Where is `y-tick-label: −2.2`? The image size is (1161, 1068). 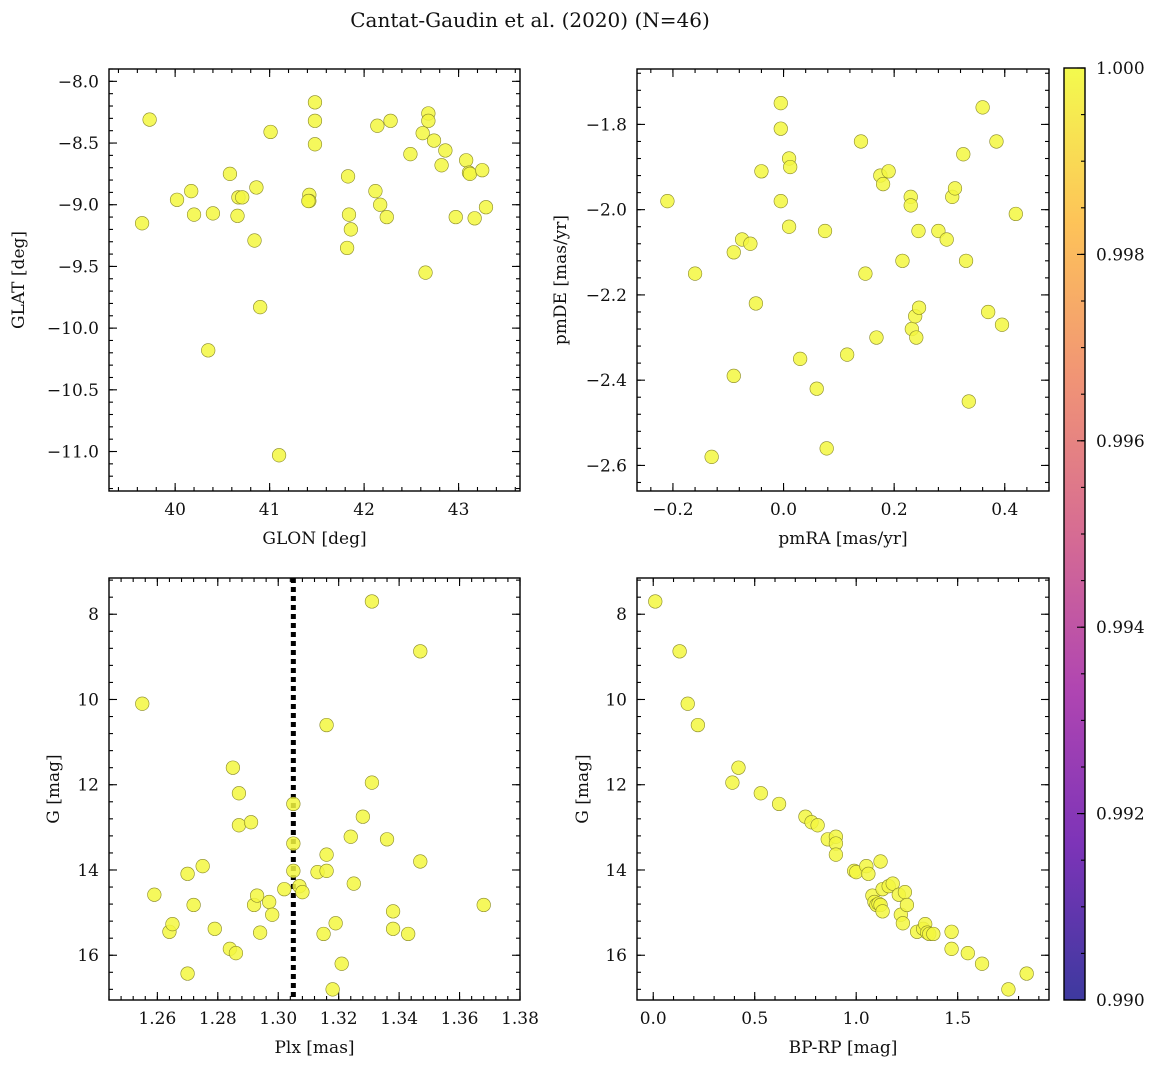 y-tick-label: −2.2 is located at coordinates (606, 296).